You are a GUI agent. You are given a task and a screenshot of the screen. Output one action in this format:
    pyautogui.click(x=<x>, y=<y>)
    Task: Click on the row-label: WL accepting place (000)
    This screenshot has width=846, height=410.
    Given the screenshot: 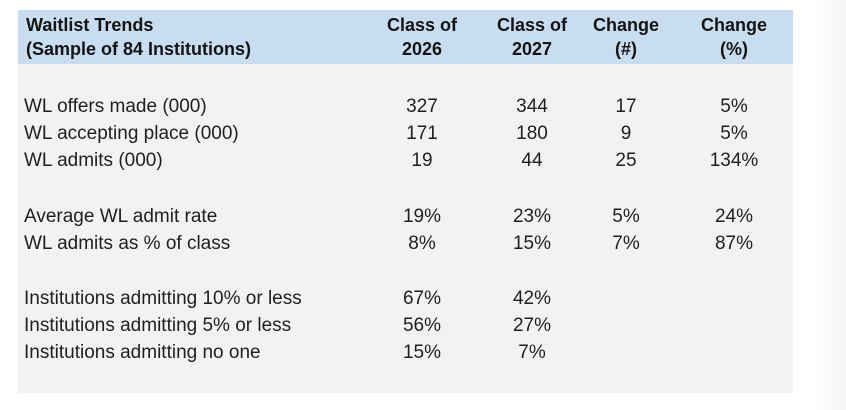 What is the action you would take?
    pyautogui.click(x=131, y=133)
    